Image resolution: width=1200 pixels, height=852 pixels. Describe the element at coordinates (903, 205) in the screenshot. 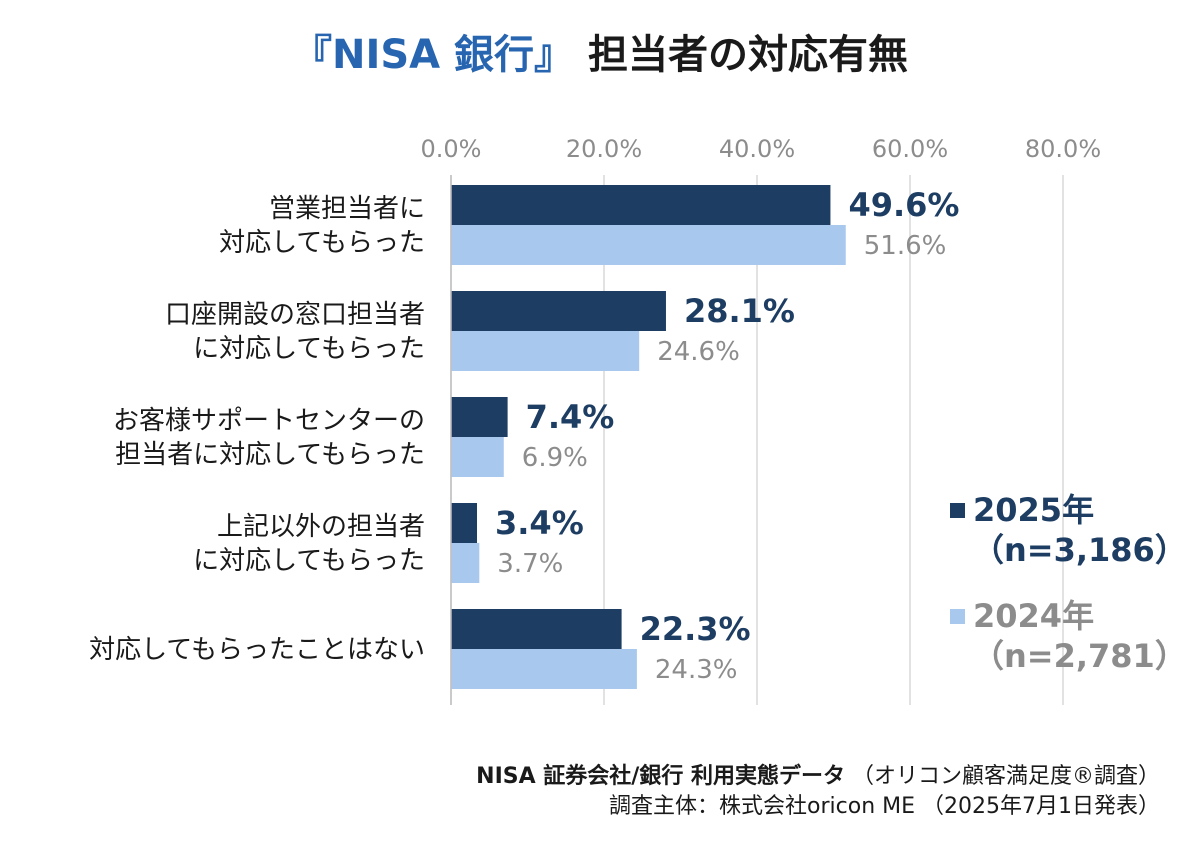

I see `data-label-2025: 49.6%` at that location.